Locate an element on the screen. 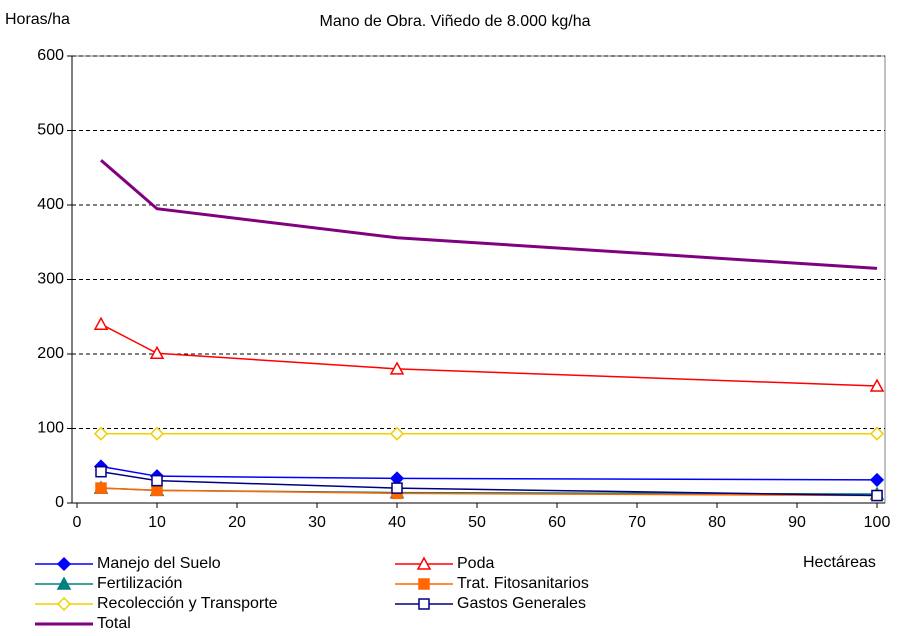 The image size is (897, 636). chart-title: Mano de Obra. Viñedo de 8.000 kg/ha is located at coordinates (454, 21).